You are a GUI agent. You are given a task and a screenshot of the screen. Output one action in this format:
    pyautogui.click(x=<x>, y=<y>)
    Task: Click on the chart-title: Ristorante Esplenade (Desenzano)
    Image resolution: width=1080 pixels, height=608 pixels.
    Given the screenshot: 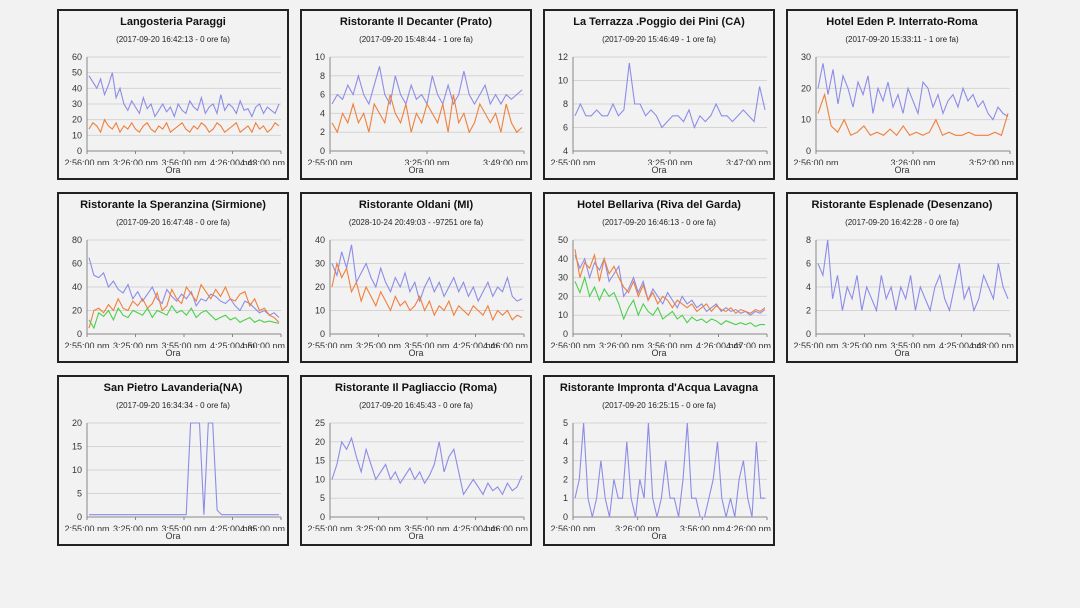 What is the action you would take?
    pyautogui.click(x=902, y=205)
    